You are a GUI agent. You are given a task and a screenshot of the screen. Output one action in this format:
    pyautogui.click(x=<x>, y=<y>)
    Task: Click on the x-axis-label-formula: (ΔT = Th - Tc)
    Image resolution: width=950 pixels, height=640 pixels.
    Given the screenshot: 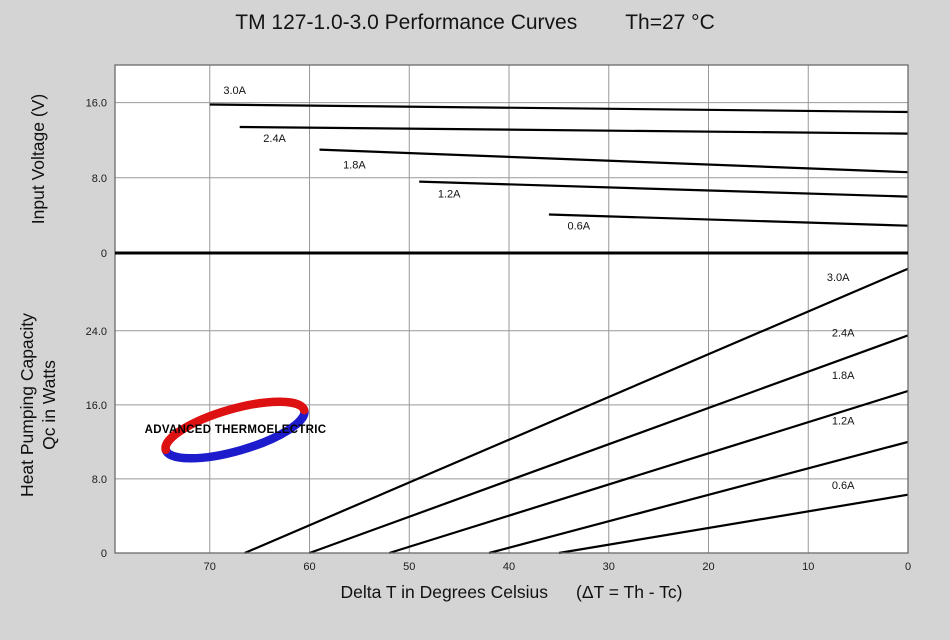 What is the action you would take?
    pyautogui.click(x=629, y=592)
    